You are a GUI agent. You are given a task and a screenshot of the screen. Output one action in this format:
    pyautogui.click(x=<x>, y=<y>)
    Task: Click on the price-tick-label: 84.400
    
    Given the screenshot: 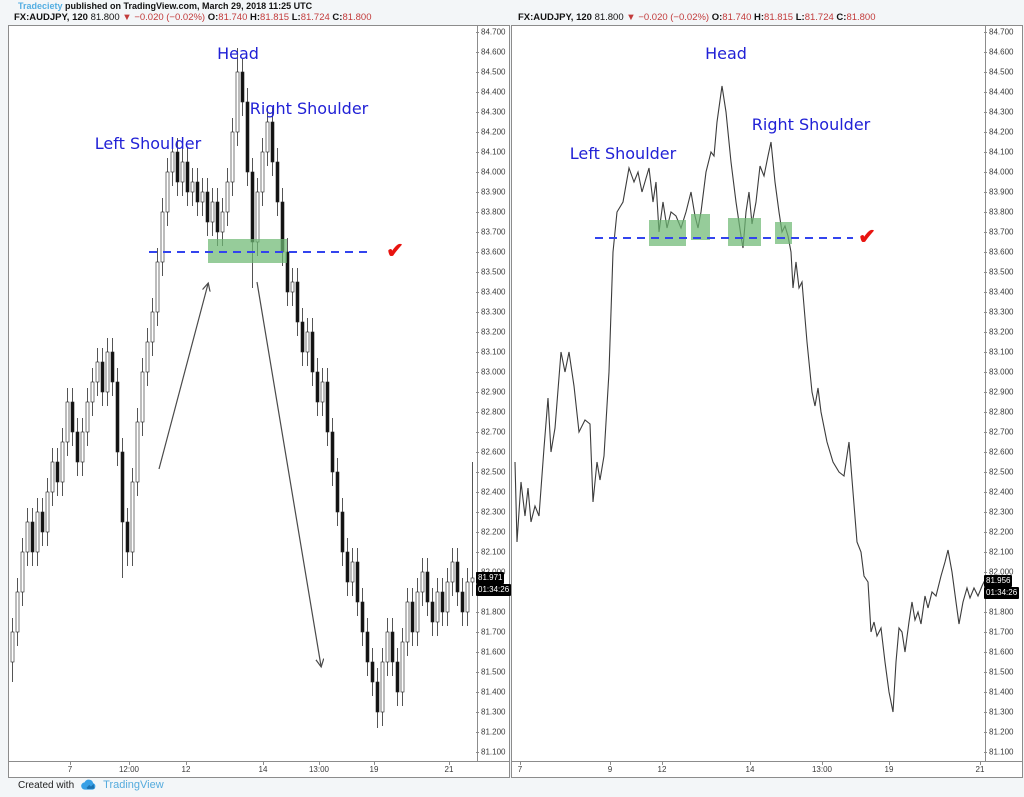 What is the action you would take?
    pyautogui.click(x=493, y=92)
    